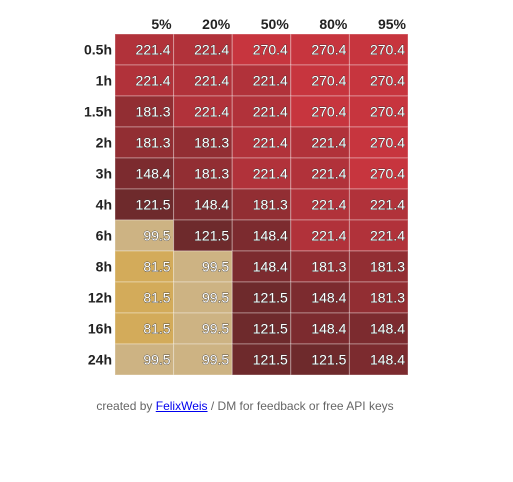 The width and height of the screenshot is (513, 482). I want to click on column-labels: 5% 20% 50% 80% 95%, so click(278, 24).